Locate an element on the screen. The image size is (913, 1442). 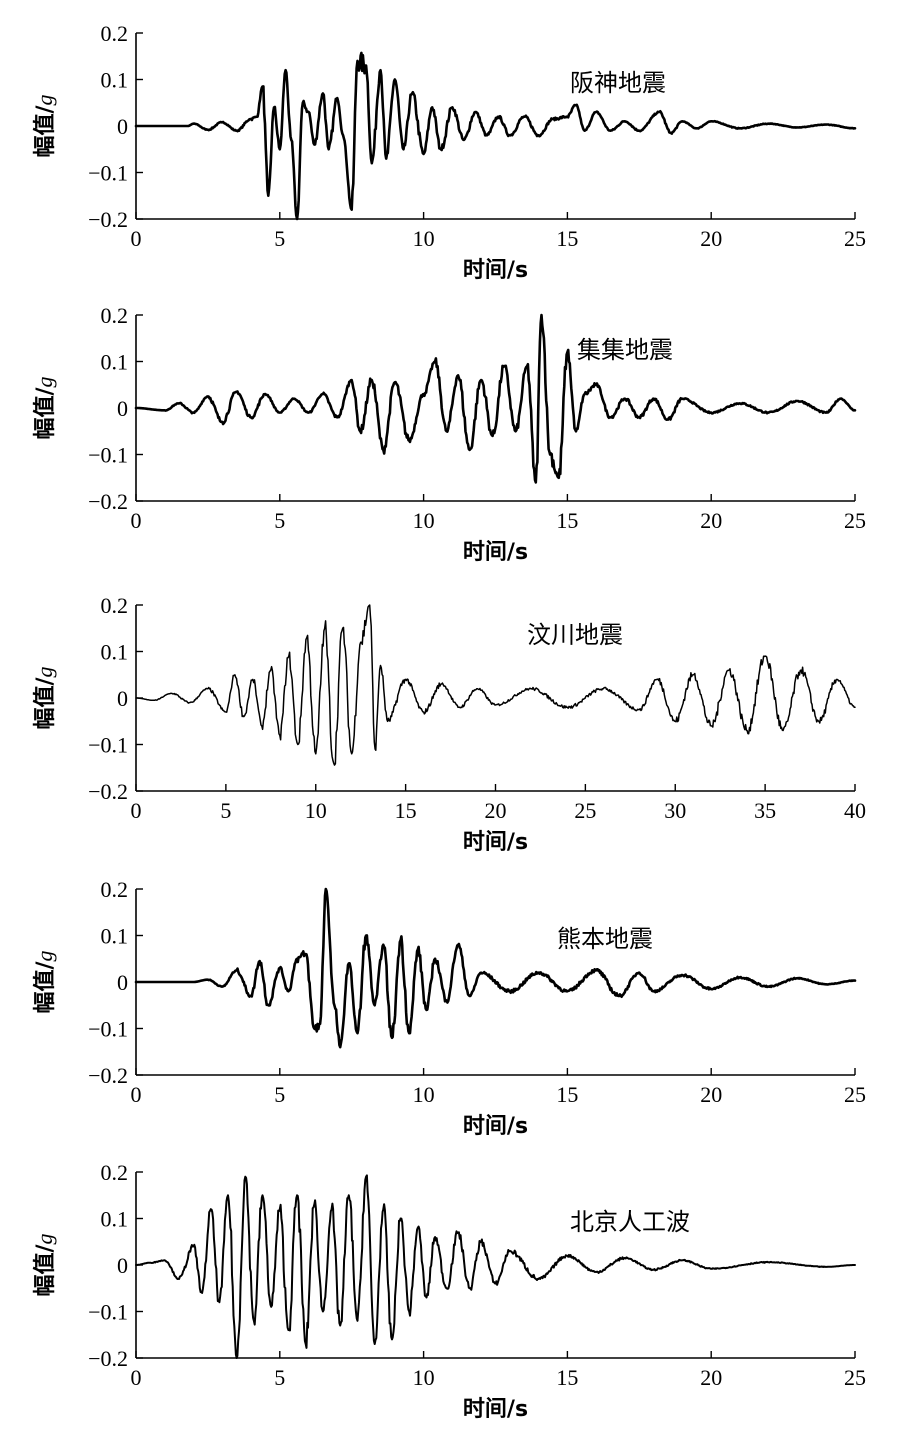
chart-annotation: 集集地震 is located at coordinates (625, 350).